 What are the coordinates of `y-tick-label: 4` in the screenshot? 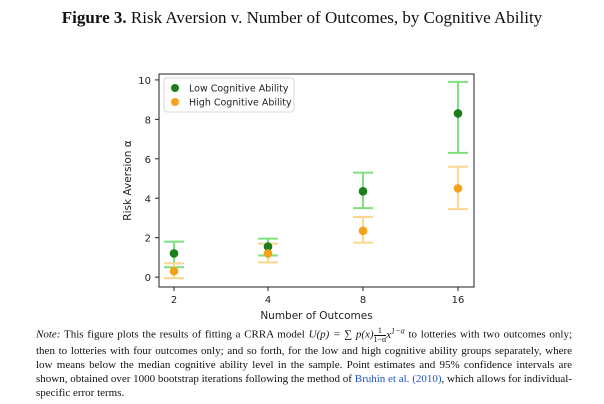 It's located at (148, 199).